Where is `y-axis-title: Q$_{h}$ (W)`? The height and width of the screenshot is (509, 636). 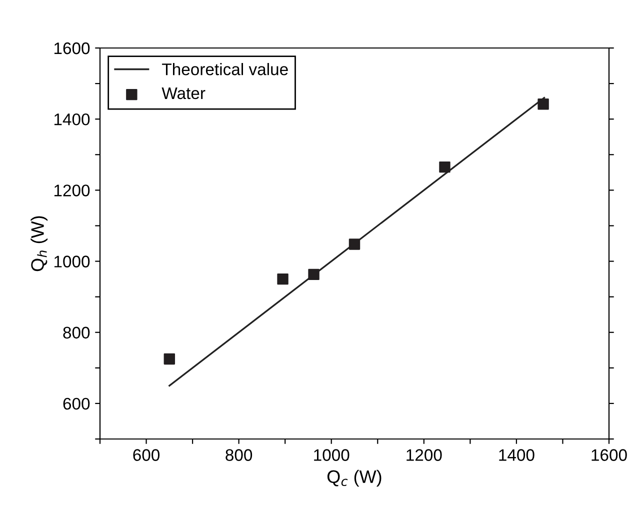
y-axis-title: Q$_{h}$ (W) is located at coordinates (39, 244).